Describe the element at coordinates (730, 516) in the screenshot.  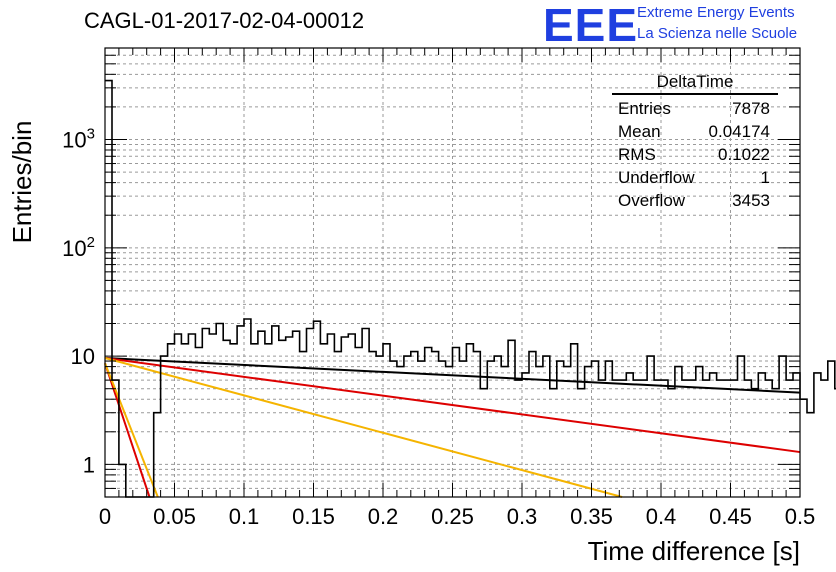
I see `x-tick-label: 0.45` at that location.